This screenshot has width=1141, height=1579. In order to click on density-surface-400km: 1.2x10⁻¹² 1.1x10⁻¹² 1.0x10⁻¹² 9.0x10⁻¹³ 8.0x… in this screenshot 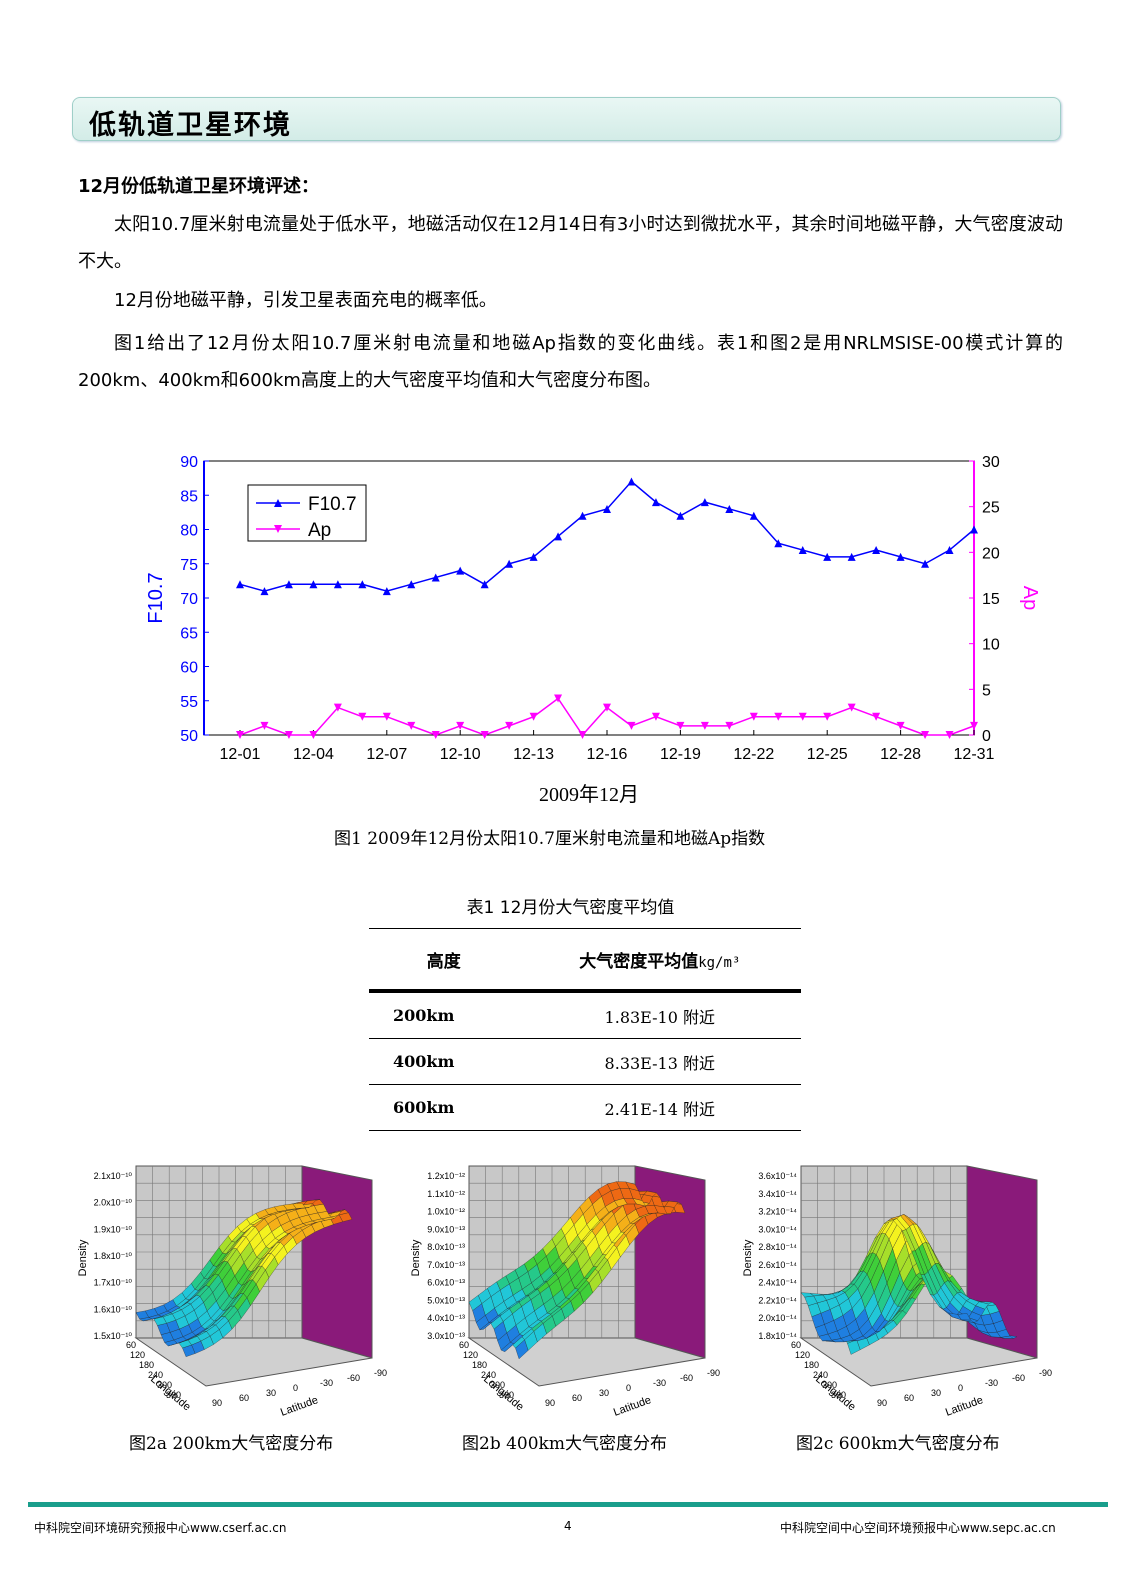, I will do `click(565, 1292)`.